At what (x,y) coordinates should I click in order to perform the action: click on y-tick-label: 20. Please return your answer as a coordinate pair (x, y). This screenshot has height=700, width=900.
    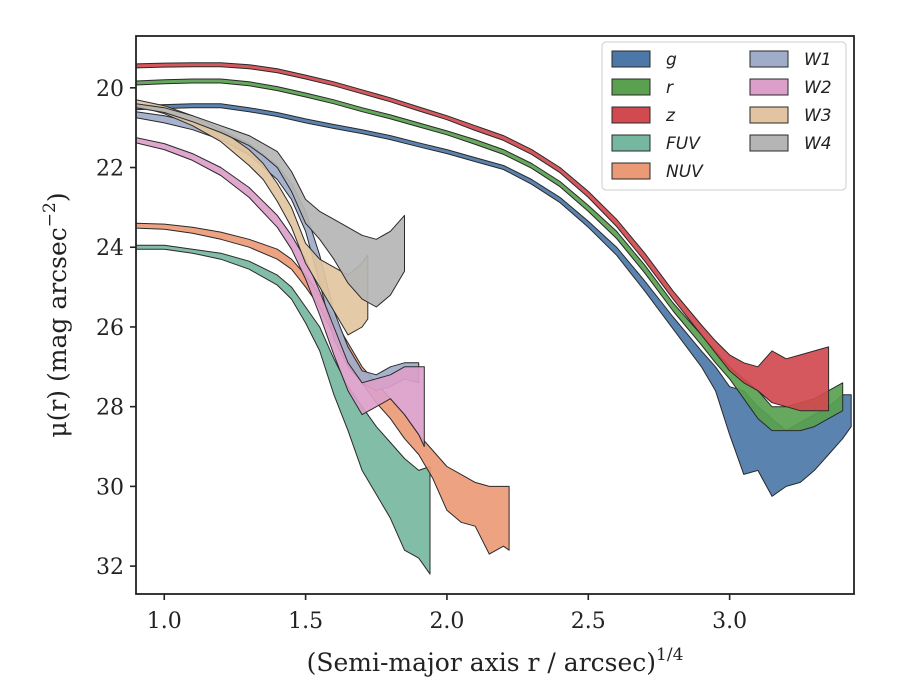
    Looking at the image, I should click on (110, 89).